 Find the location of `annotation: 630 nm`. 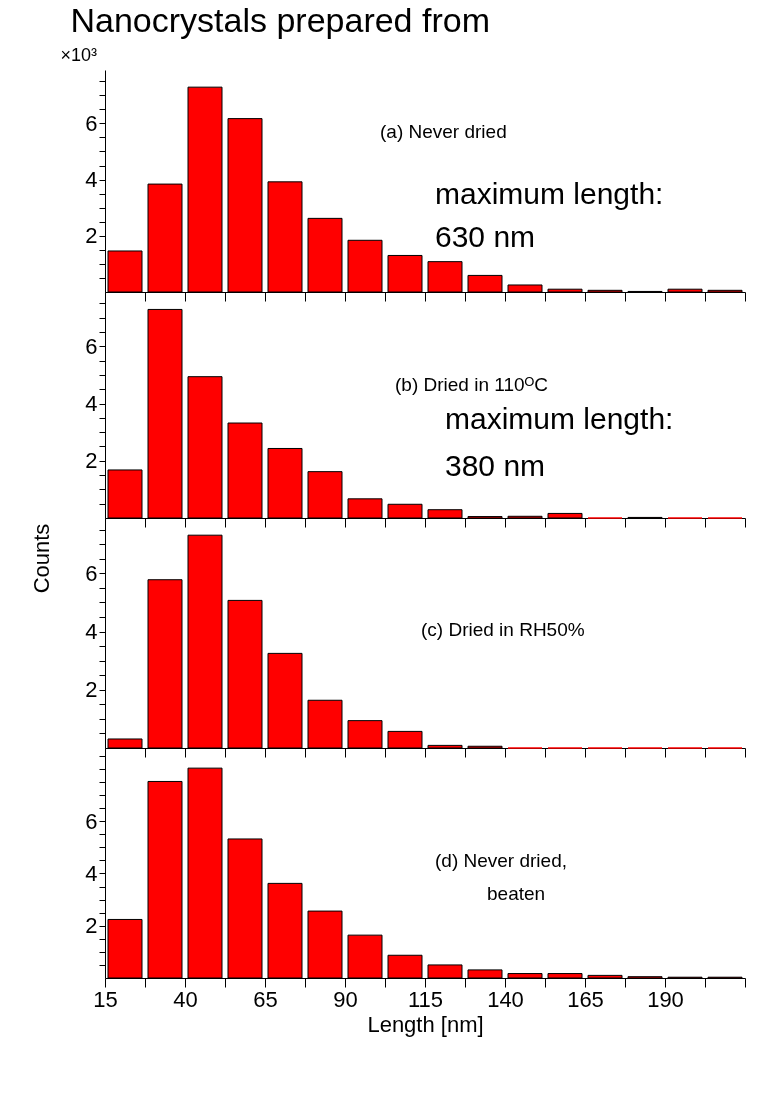

annotation: 630 nm is located at coordinates (485, 236).